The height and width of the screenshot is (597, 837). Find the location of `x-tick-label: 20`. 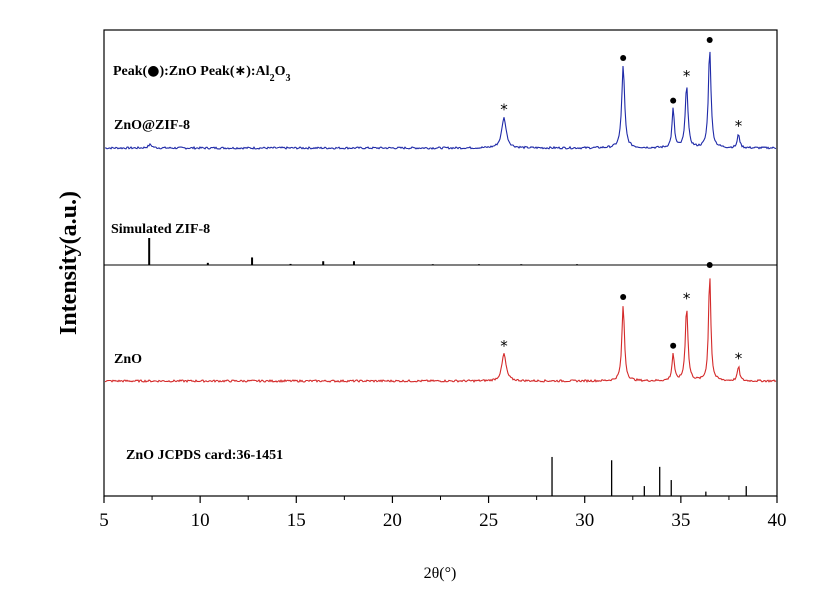

x-tick-label: 20 is located at coordinates (392, 520).